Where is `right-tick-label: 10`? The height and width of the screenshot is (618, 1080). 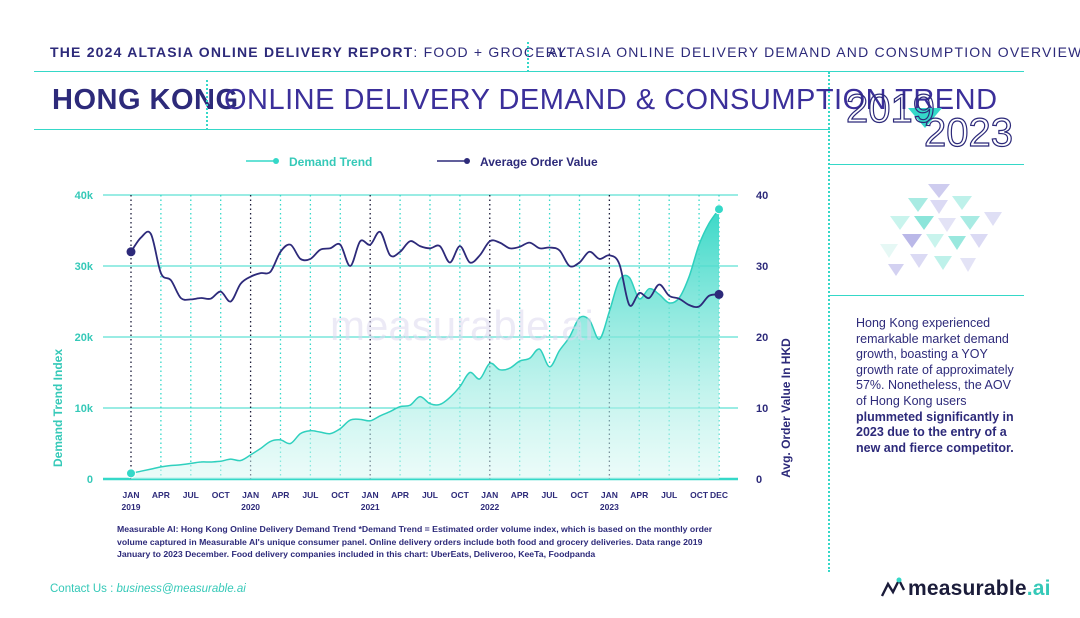 right-tick-label: 10 is located at coordinates (762, 409).